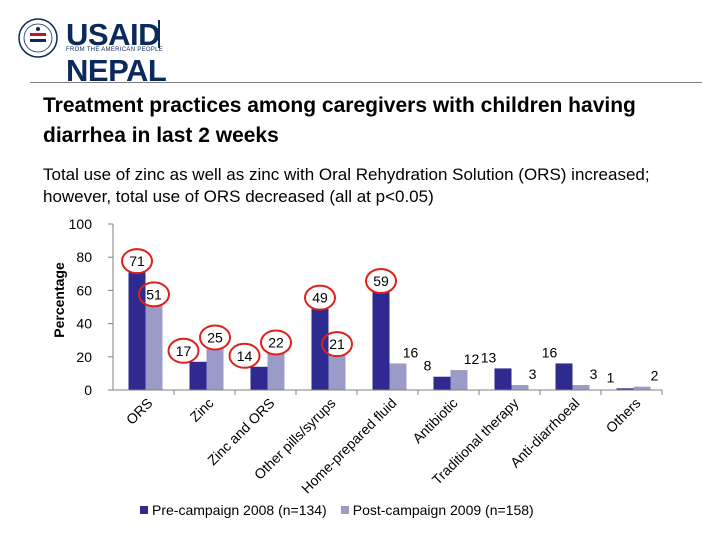 This screenshot has height=540, width=720. I want to click on legend-label-post: Post-campaign 2009 (n=158), so click(443, 510).